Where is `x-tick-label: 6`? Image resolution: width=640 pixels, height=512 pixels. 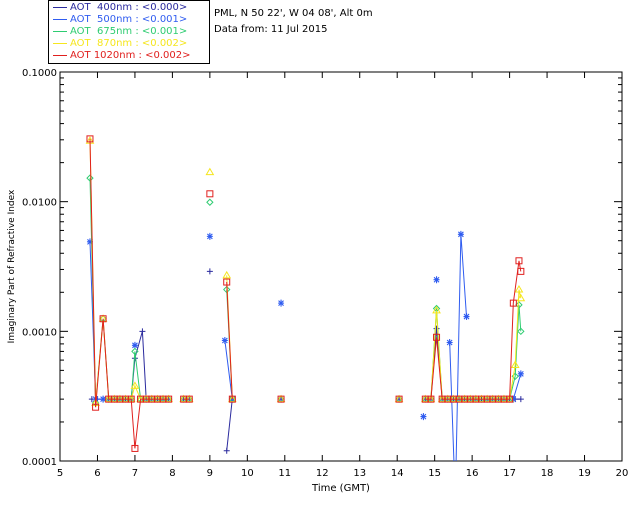
x-tick-label: 6 is located at coordinates (97, 473).